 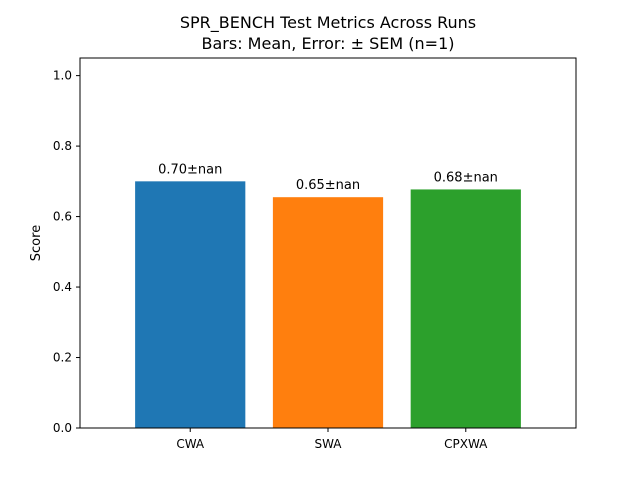 I want to click on y-tick-label: 0.2, so click(x=62, y=358).